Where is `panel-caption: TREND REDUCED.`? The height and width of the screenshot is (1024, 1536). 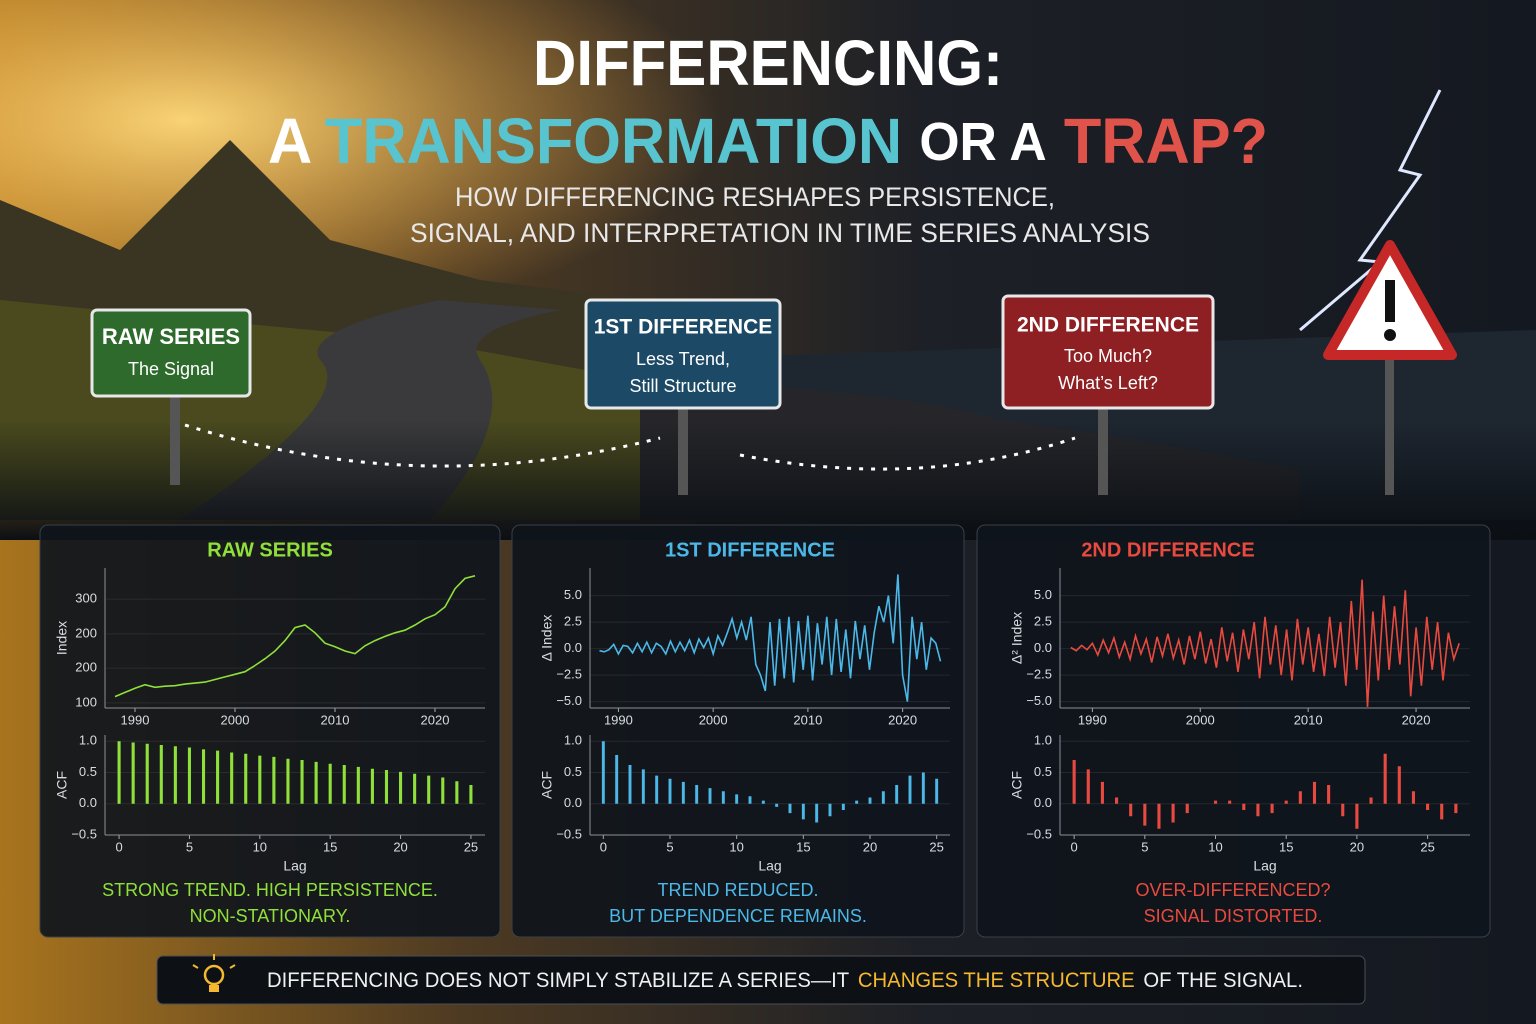
panel-caption: TREND REDUCED. is located at coordinates (737, 890).